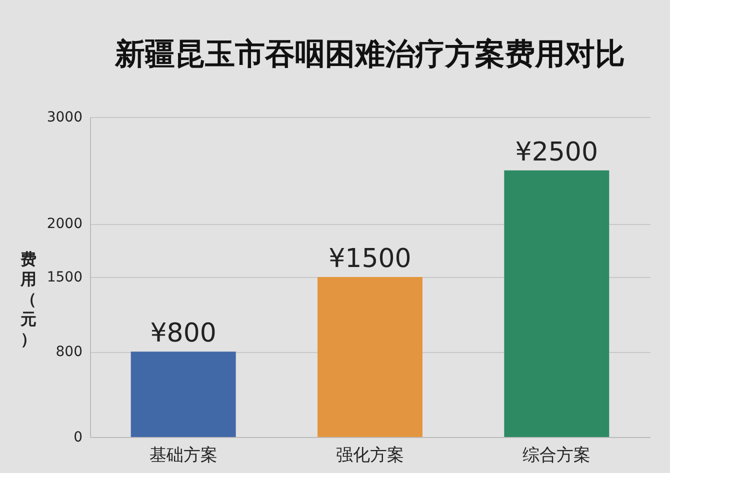 Image resolution: width=750 pixels, height=500 pixels. What do you see at coordinates (556, 152) in the screenshot?
I see `data-label: ¥2500` at bounding box center [556, 152].